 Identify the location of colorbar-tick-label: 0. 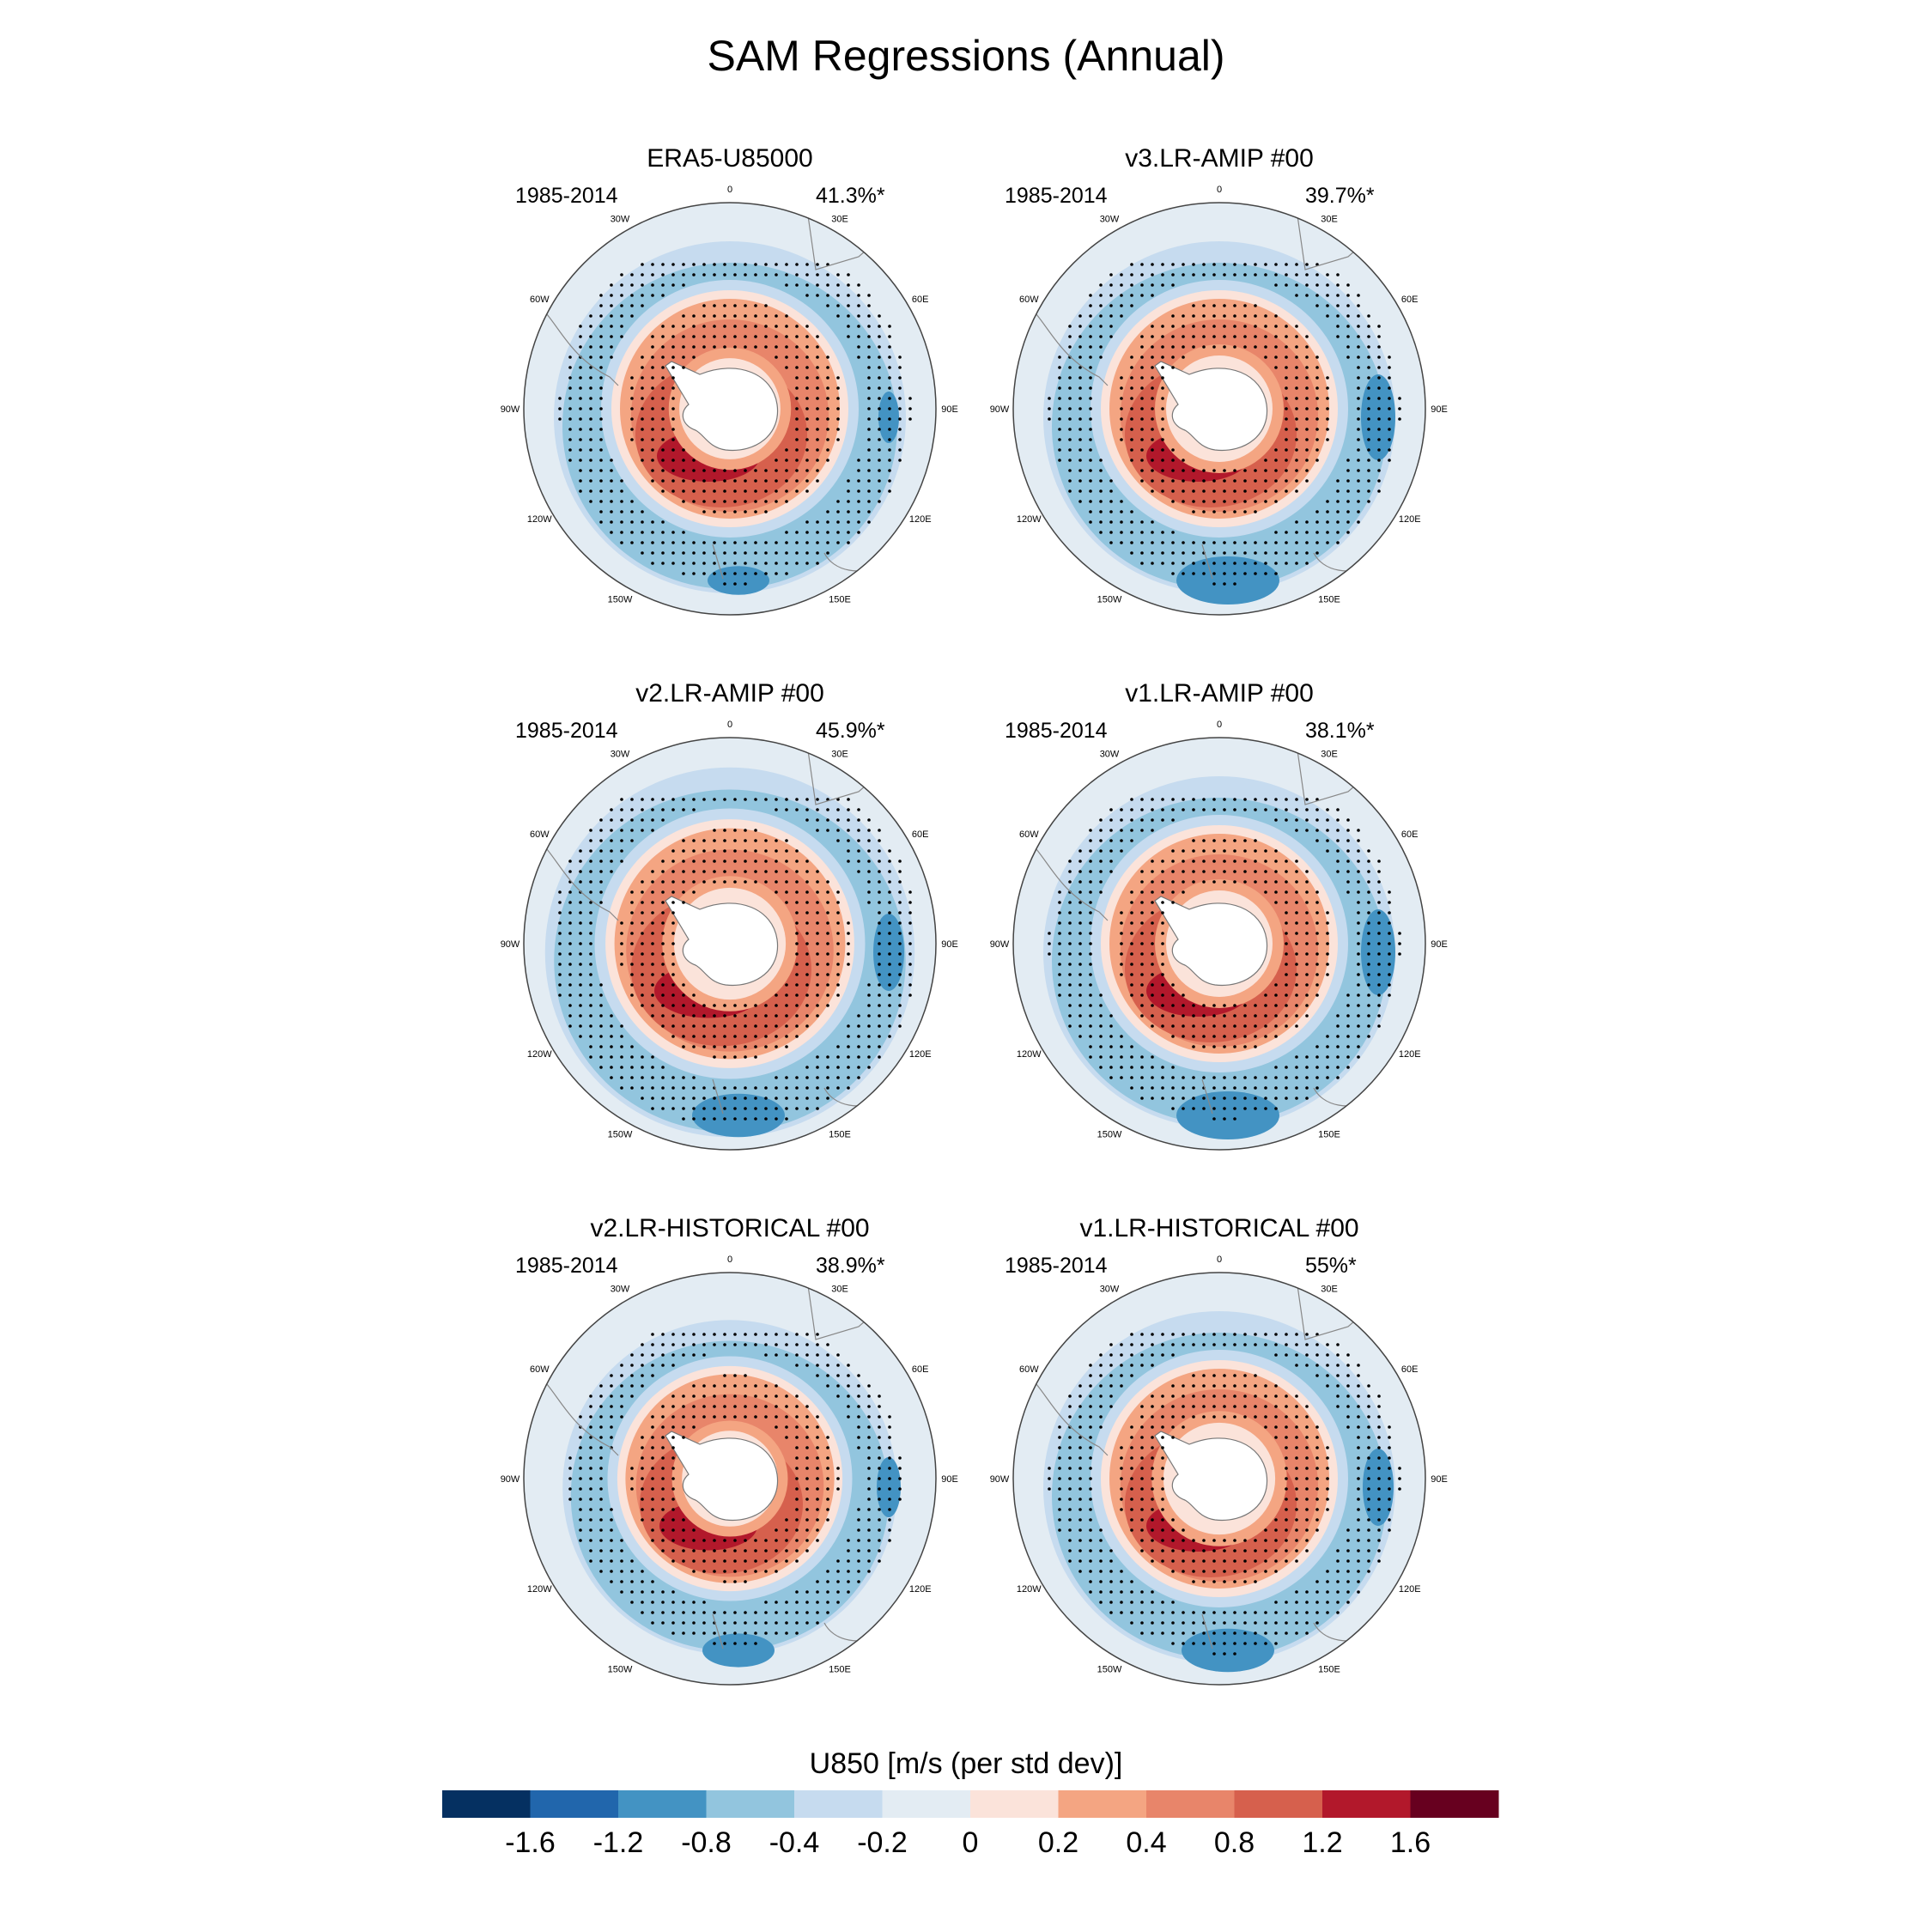
(971, 1843).